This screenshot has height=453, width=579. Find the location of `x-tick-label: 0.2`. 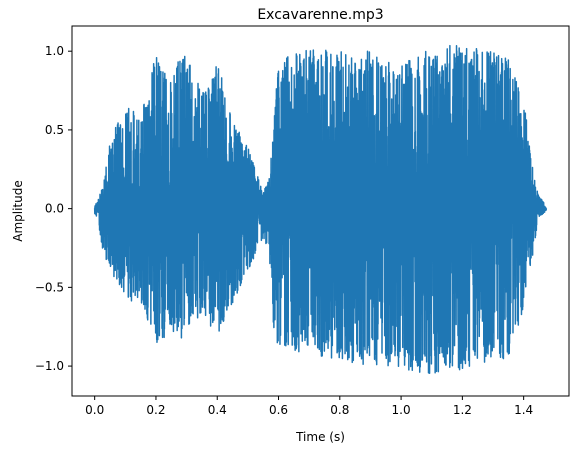

x-tick-label: 0.2 is located at coordinates (155, 410).